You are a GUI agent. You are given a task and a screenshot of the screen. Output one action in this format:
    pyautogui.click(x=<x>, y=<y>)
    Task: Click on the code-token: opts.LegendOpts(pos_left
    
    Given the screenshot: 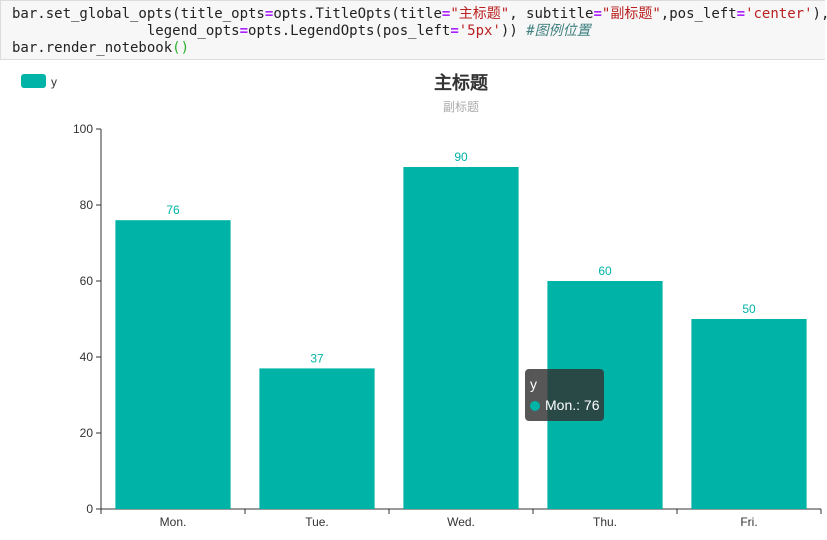 What is the action you would take?
    pyautogui.click(x=349, y=31)
    